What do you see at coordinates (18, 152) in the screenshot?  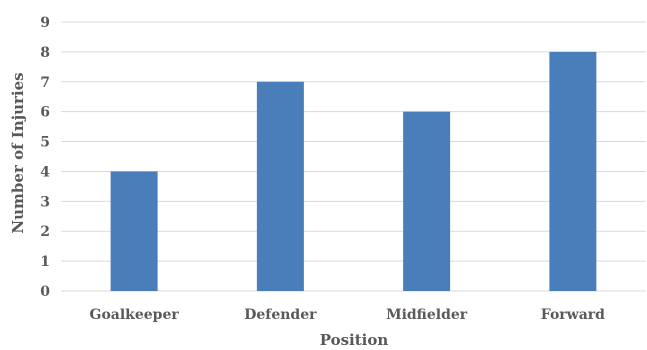 I see `y-axis-title: Number of Injuries` at bounding box center [18, 152].